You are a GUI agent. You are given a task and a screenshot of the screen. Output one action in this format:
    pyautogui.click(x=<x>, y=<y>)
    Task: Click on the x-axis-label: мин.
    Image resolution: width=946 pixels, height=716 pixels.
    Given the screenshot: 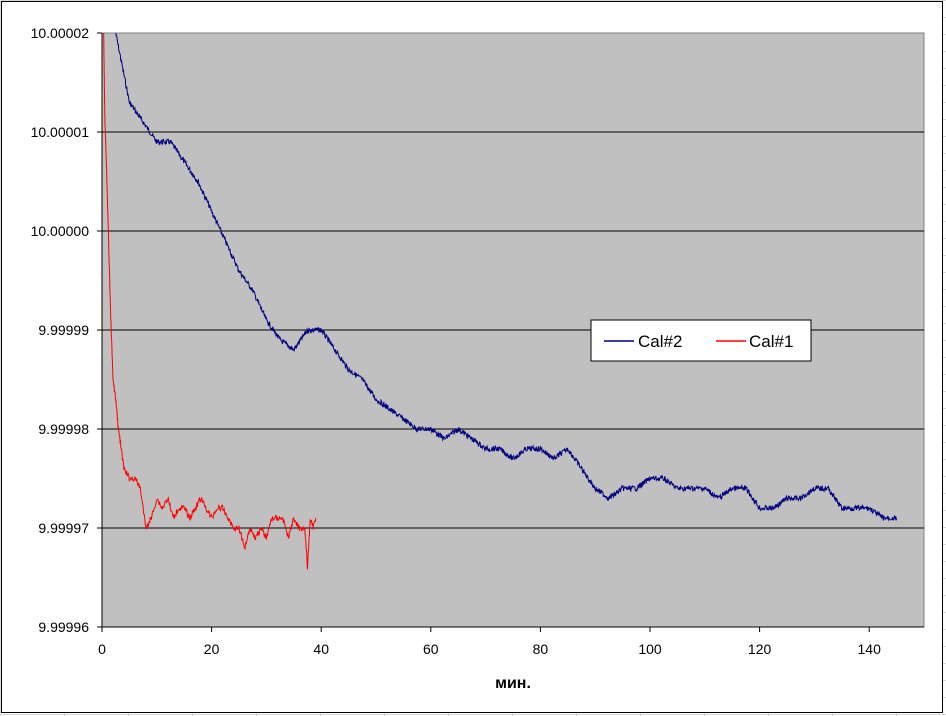 What is the action you would take?
    pyautogui.click(x=513, y=683)
    